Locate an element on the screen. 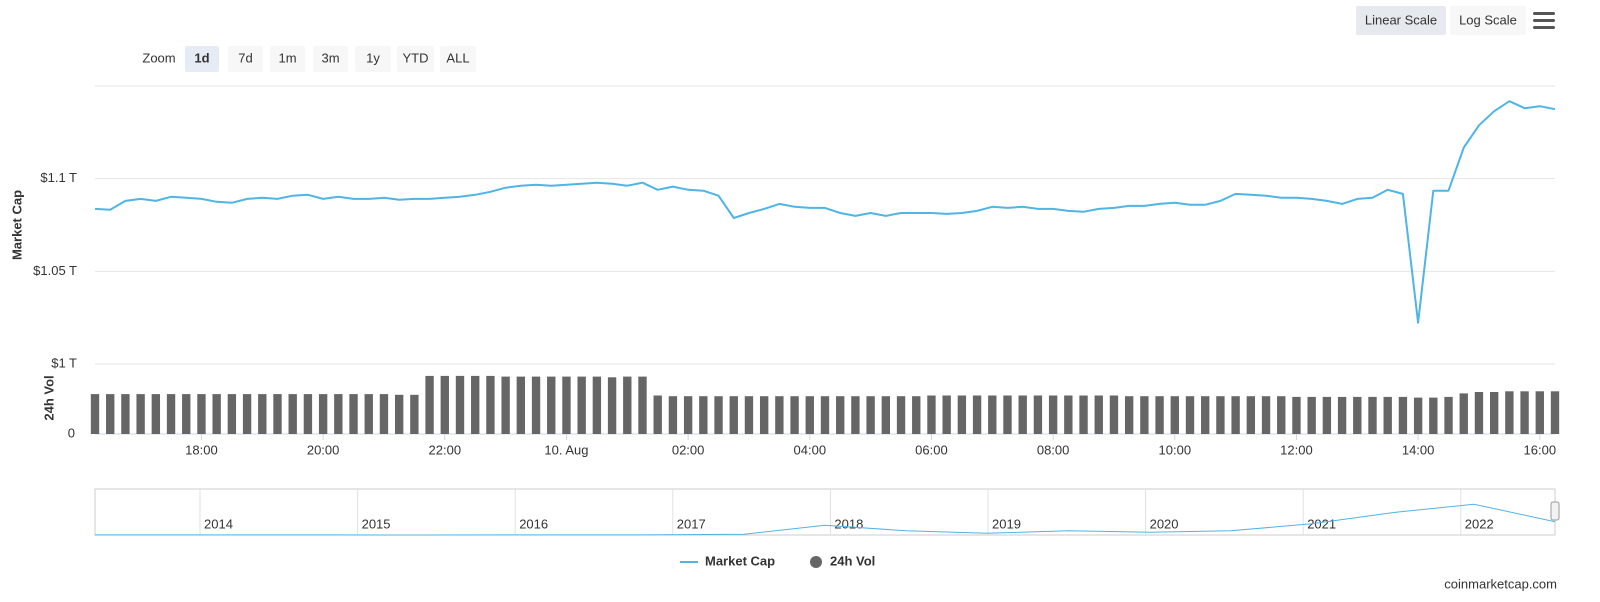 The image size is (1600, 602). log-scale-button is located at coordinates (1488, 20).